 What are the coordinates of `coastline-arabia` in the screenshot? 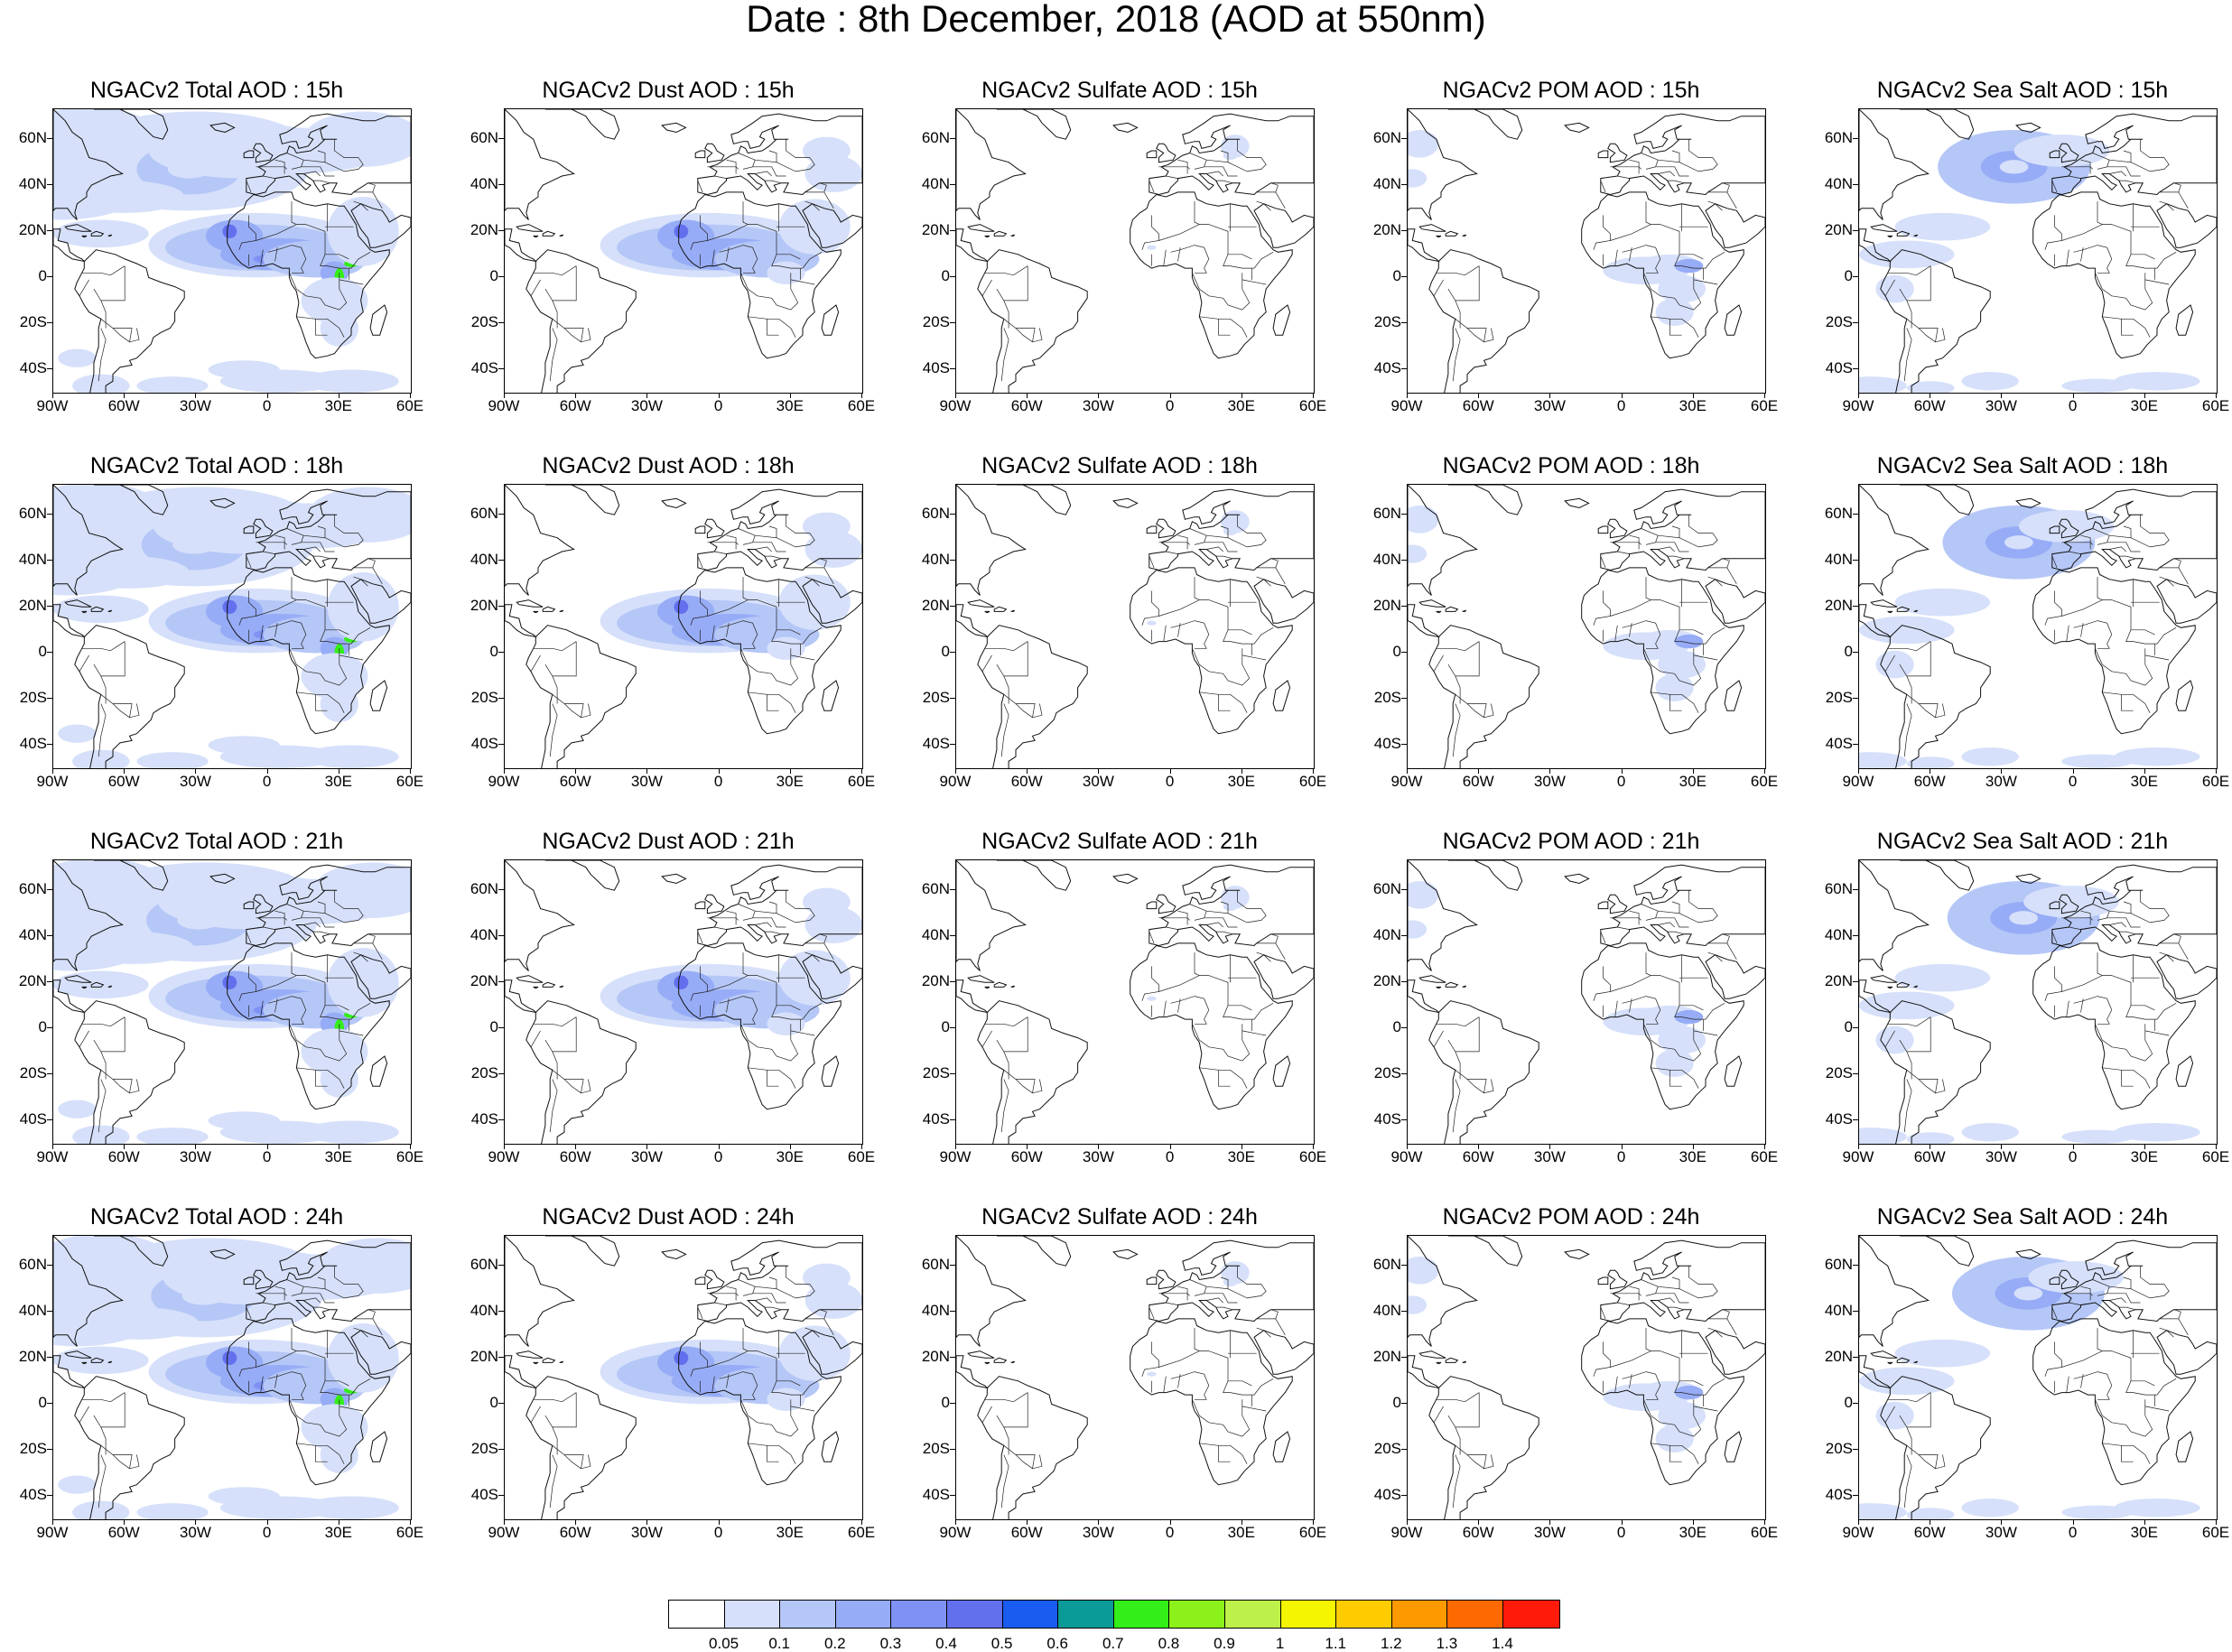 It's located at (1283, 601).